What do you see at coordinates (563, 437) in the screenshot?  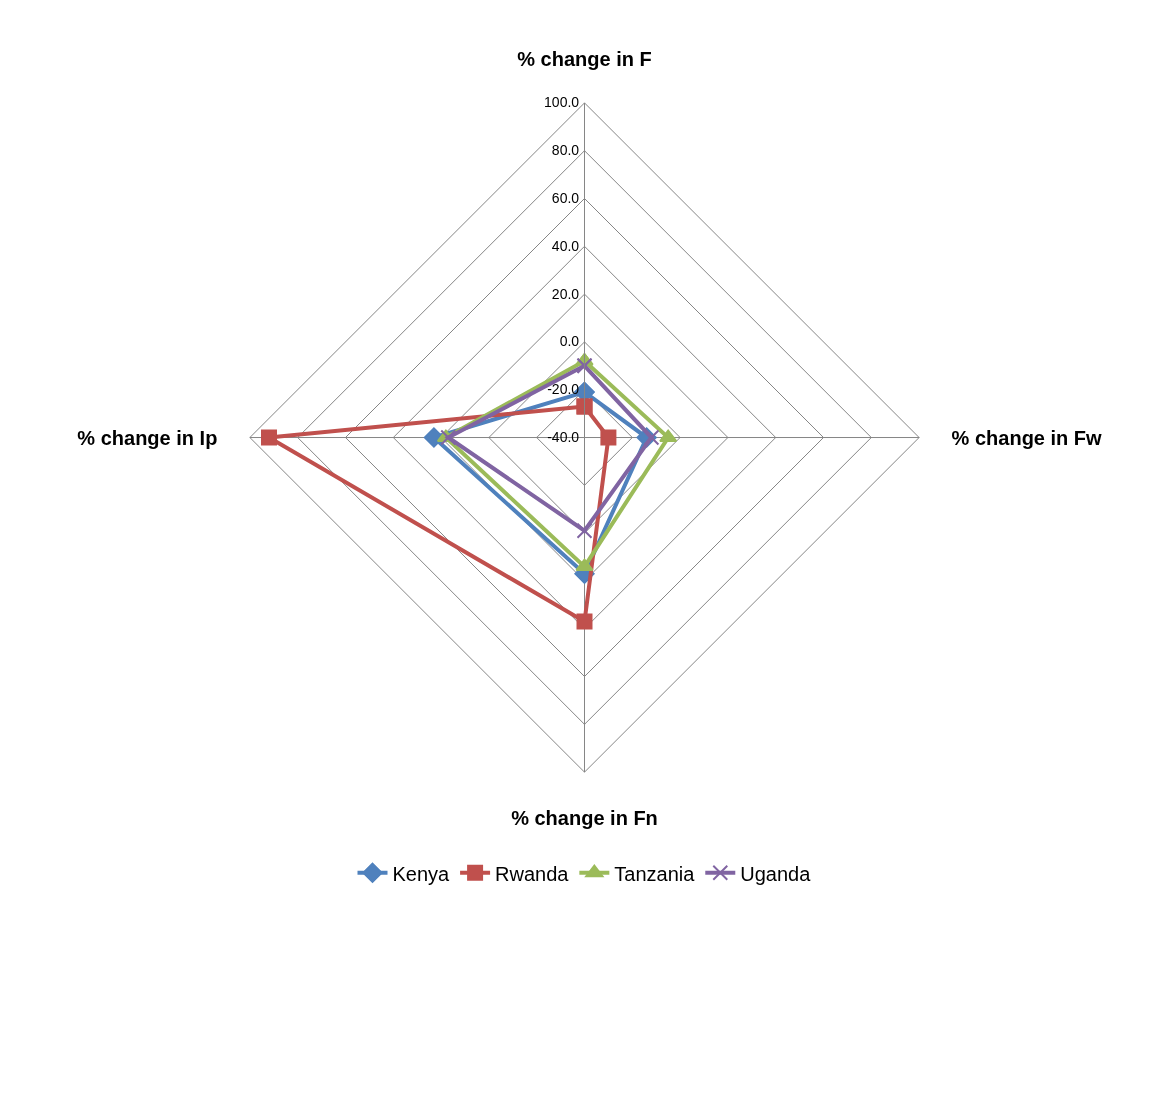 I see `y-tick-label: -40.0` at bounding box center [563, 437].